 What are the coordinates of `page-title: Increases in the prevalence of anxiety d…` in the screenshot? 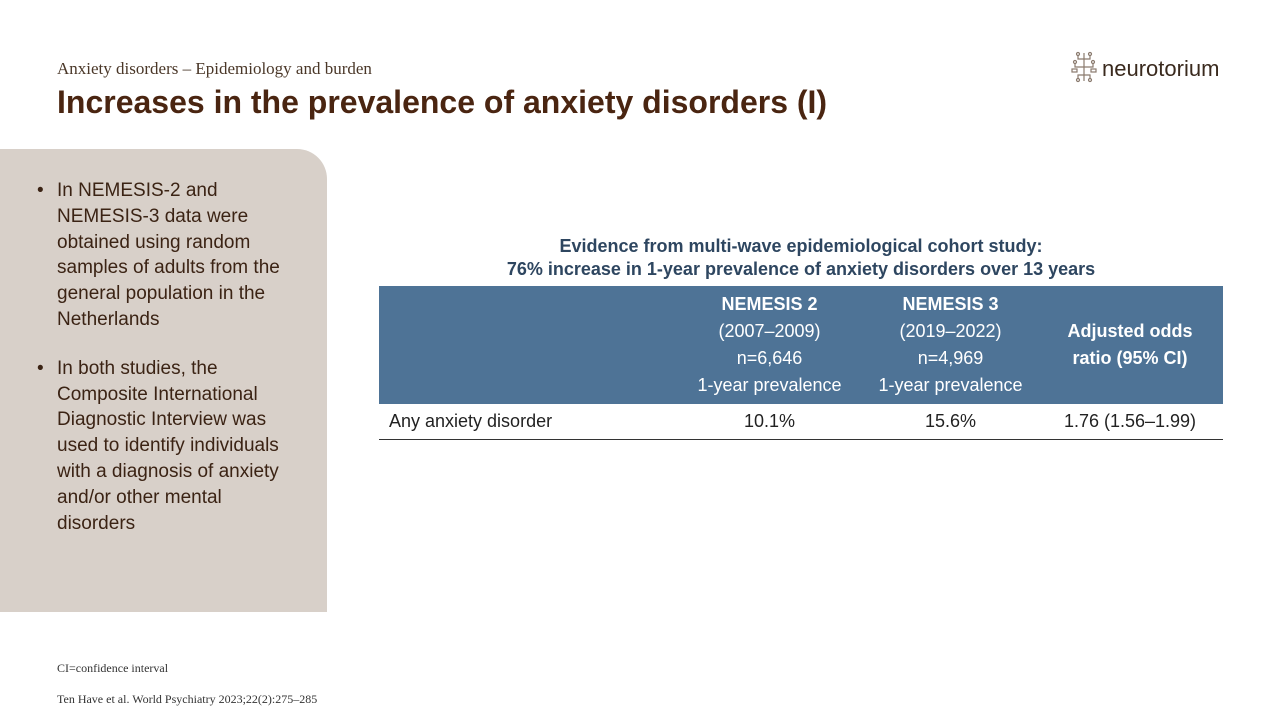 It's located at (442, 102).